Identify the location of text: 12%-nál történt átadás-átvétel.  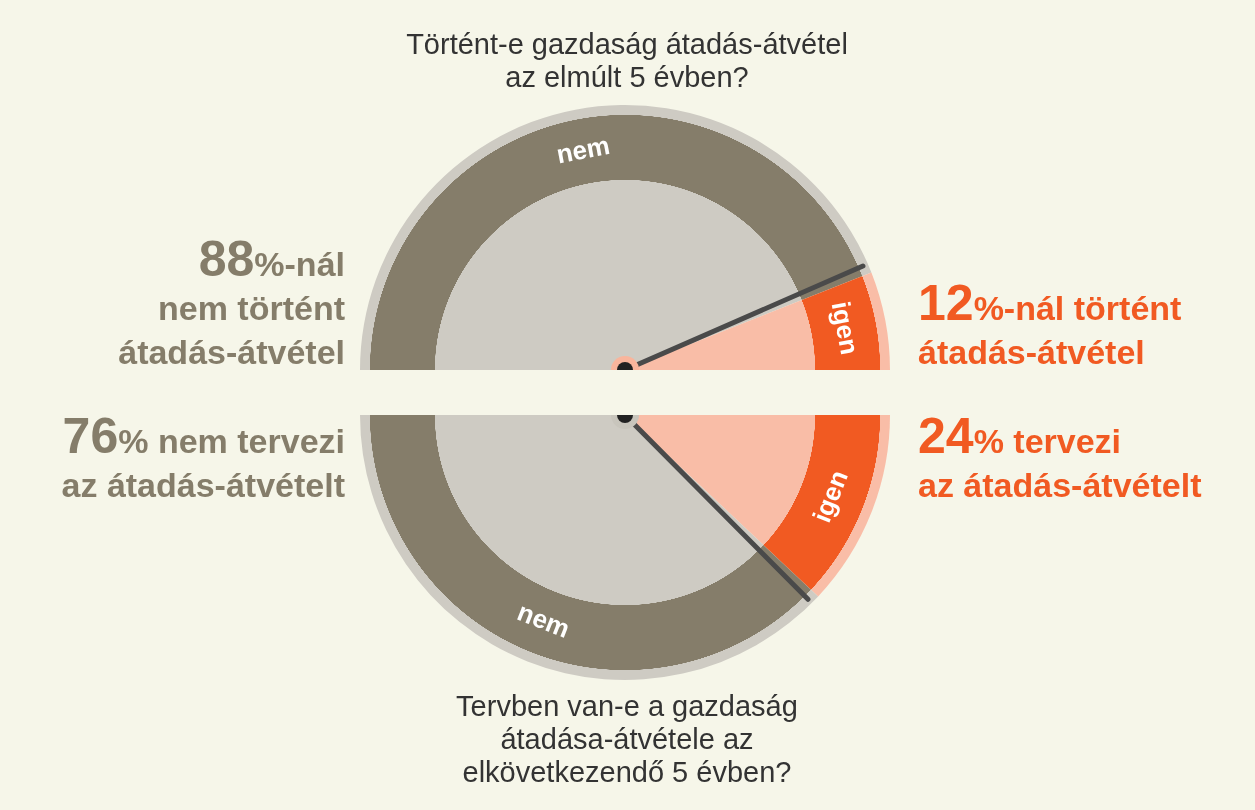
(1050, 324).